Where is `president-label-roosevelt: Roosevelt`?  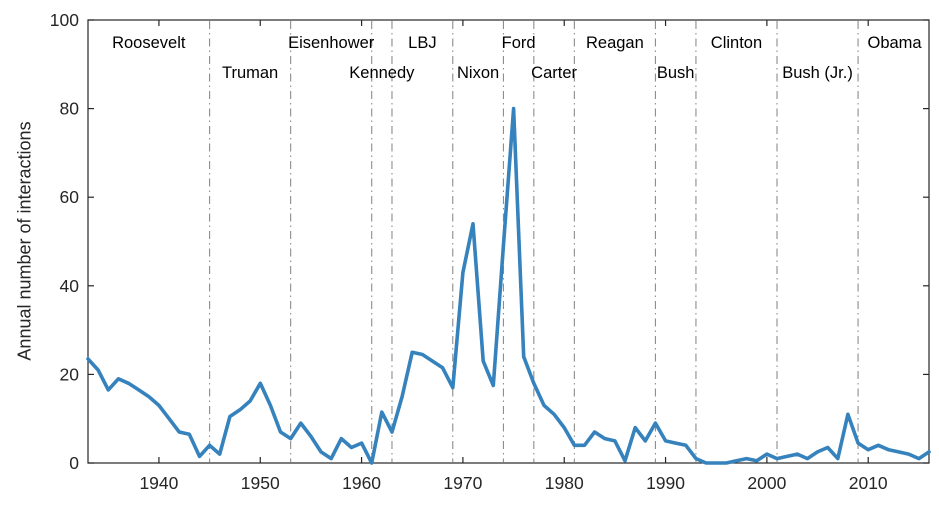
president-label-roosevelt: Roosevelt is located at coordinates (149, 43).